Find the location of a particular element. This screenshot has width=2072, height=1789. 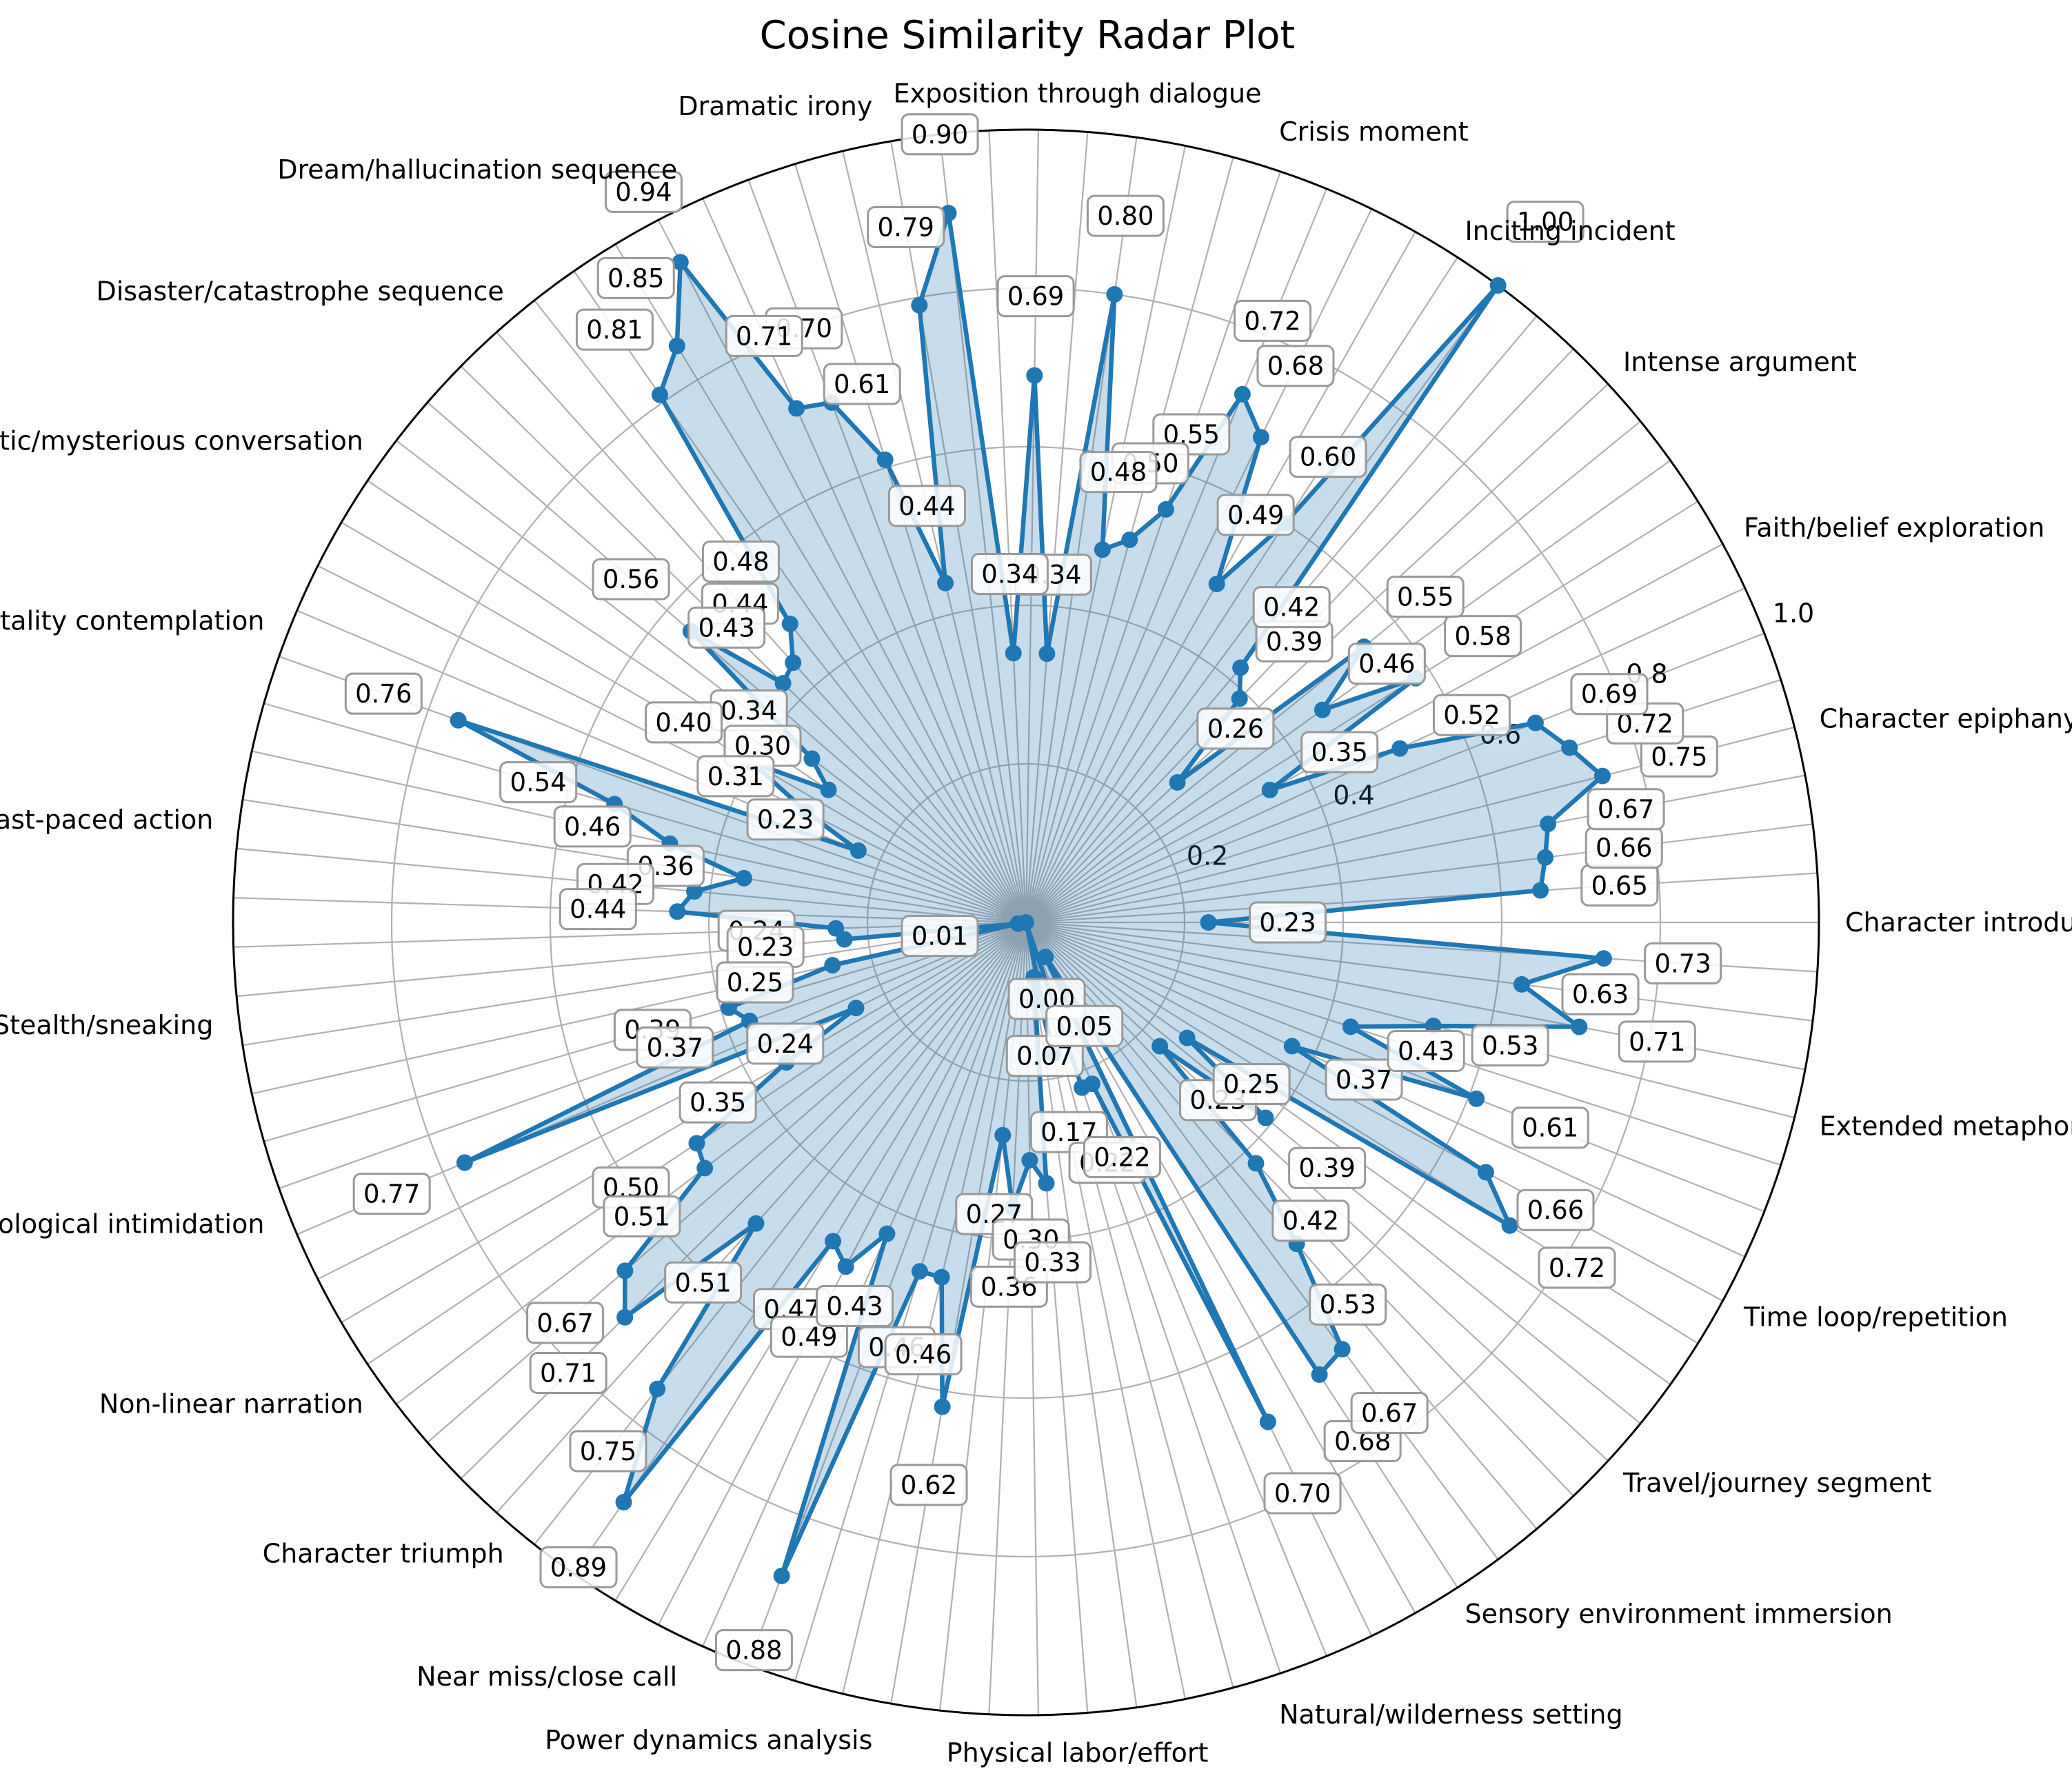

value-label: 0.48 is located at coordinates (1118, 472).